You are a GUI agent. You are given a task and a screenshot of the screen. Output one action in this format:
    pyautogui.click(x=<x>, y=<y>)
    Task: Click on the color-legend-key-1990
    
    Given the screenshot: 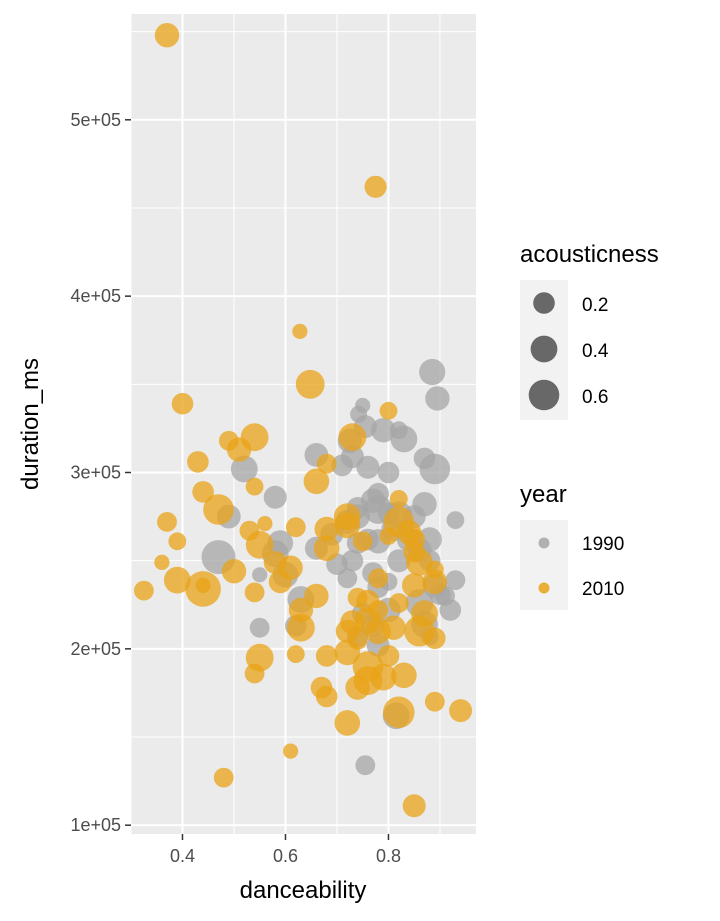 What is the action you would take?
    pyautogui.click(x=544, y=543)
    